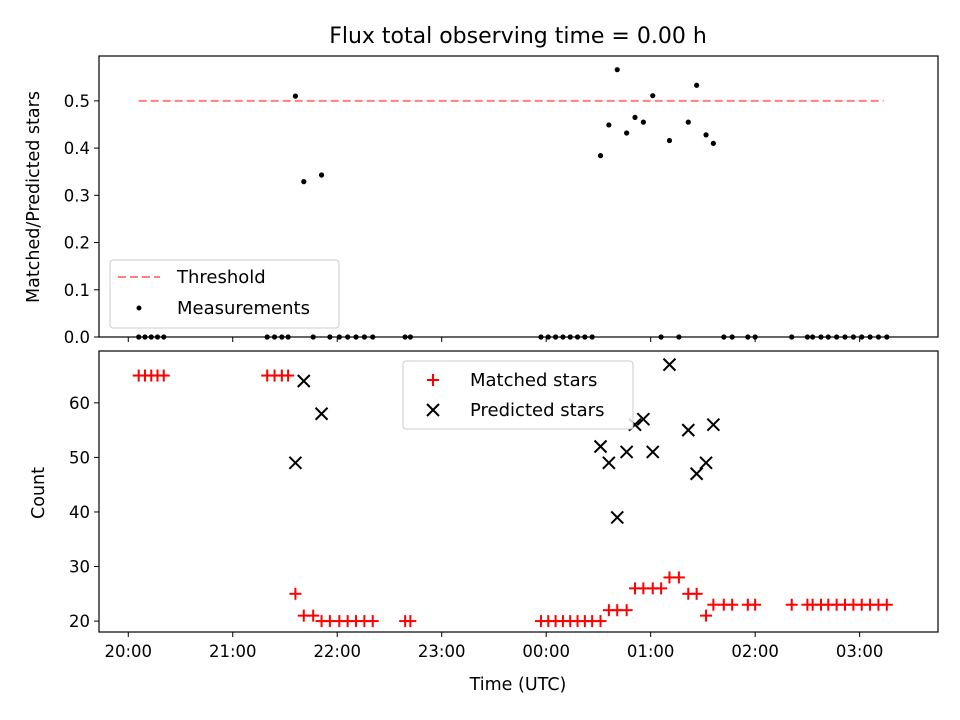 This screenshot has width=960, height=720. Describe the element at coordinates (533, 380) in the screenshot. I see `matched-legend-label: Matched stars` at that location.